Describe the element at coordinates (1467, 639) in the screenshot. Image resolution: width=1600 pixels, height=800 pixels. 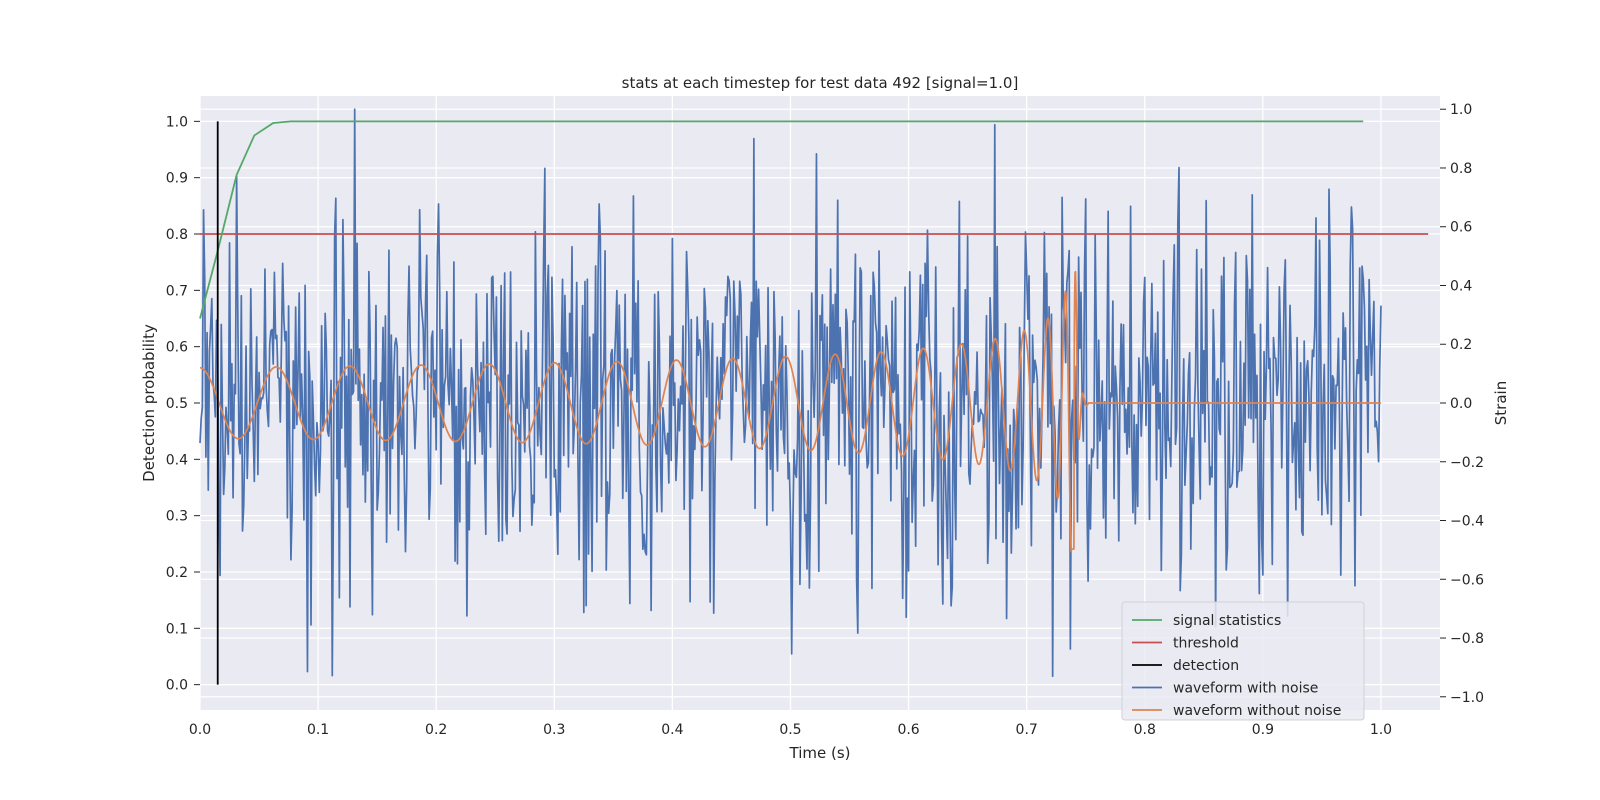
I see `y-right-tick-label: −0.8` at that location.